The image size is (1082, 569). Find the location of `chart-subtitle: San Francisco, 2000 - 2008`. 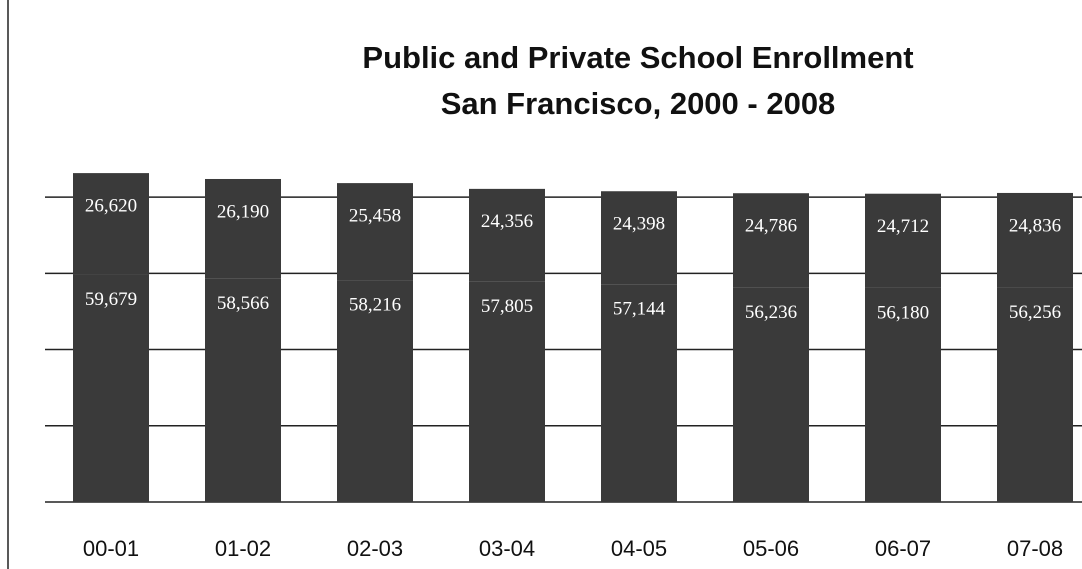

chart-subtitle: San Francisco, 2000 - 2008 is located at coordinates (638, 103).